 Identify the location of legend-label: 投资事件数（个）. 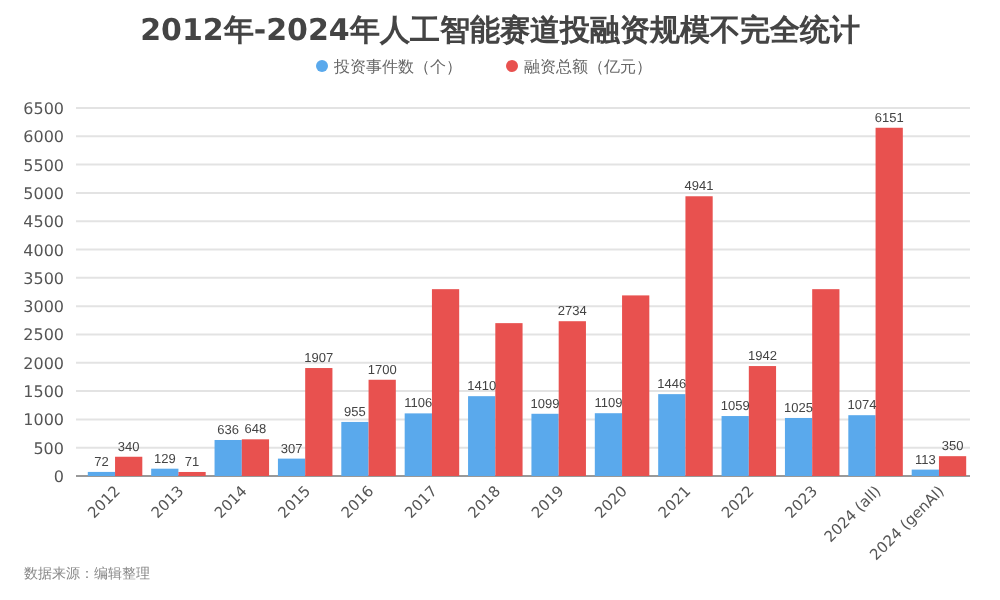
(397, 67).